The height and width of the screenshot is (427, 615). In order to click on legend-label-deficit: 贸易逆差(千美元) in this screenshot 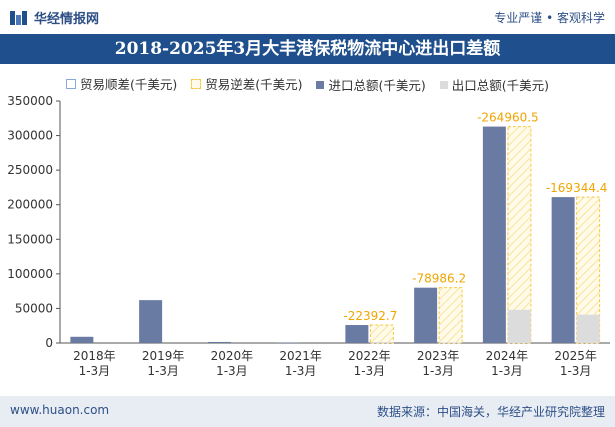, I will do `click(254, 84)`.